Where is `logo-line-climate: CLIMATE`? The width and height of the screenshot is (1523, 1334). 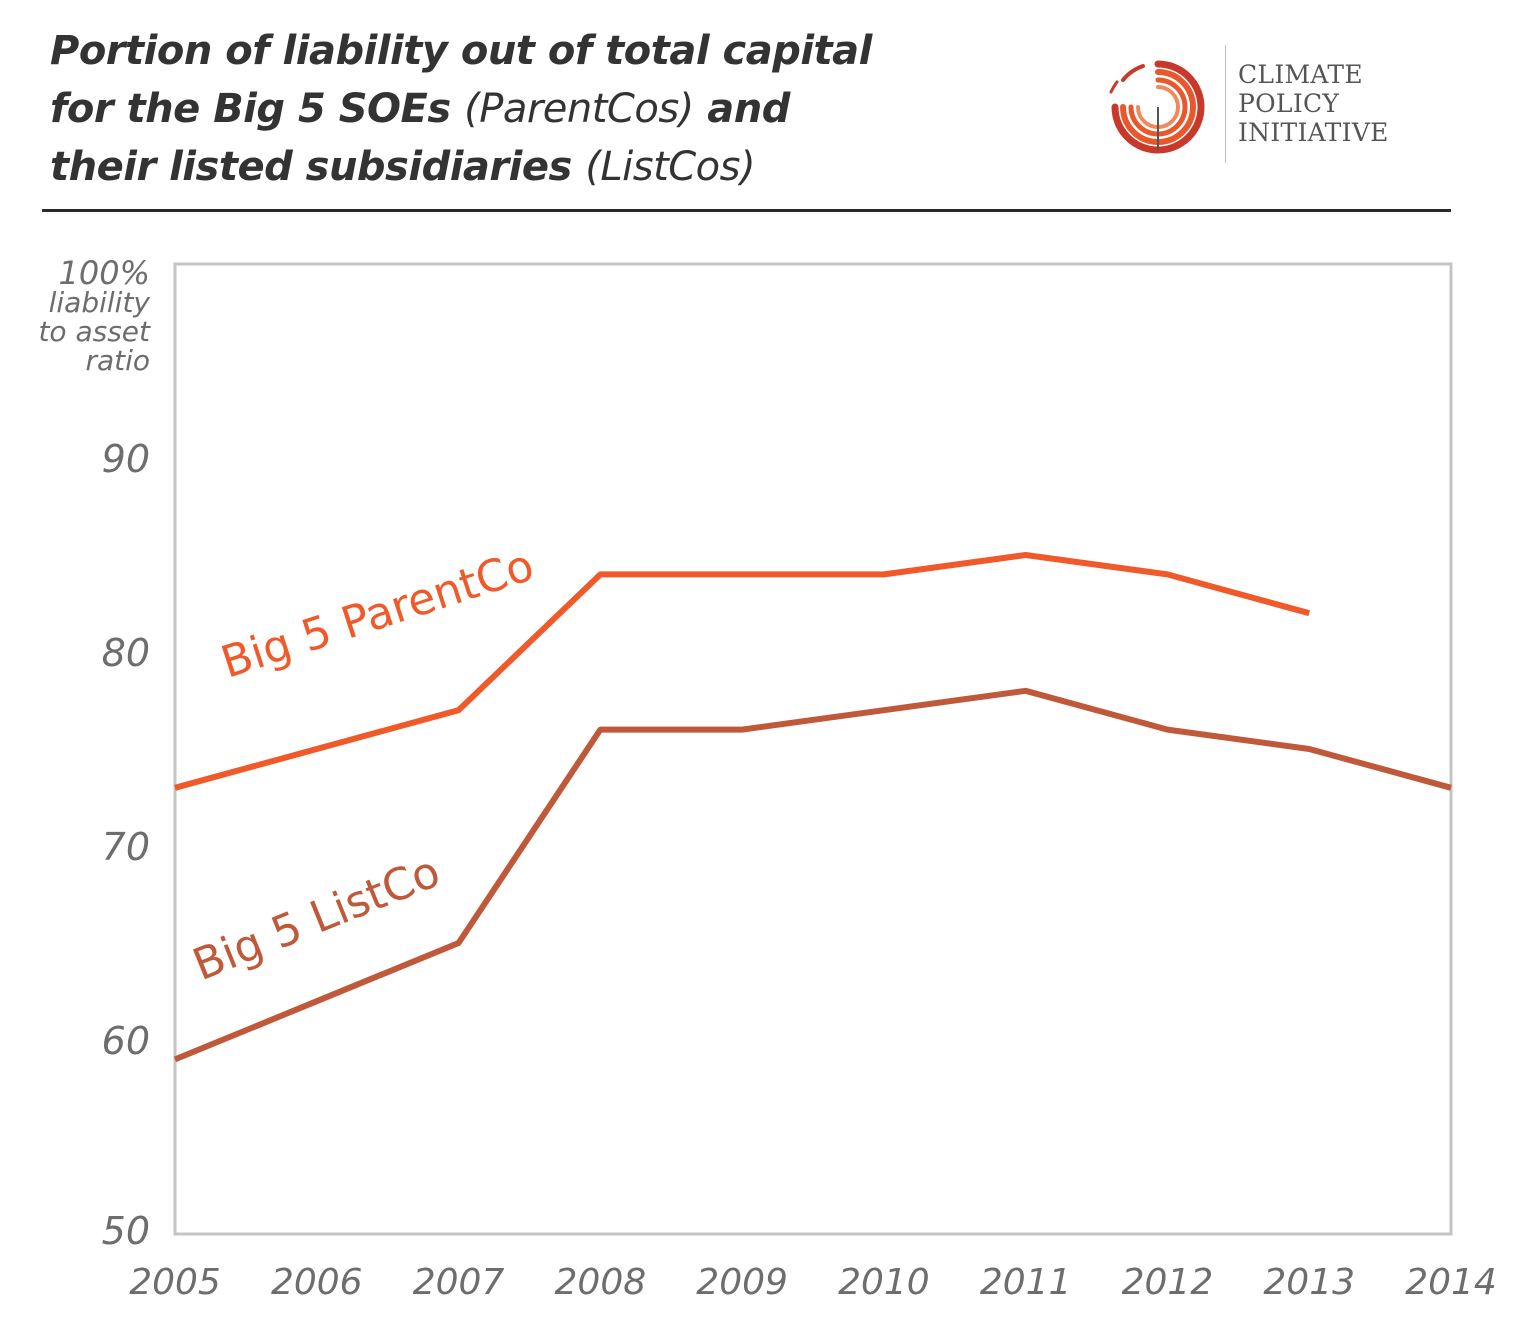 logo-line-climate: CLIMATE is located at coordinates (1300, 74).